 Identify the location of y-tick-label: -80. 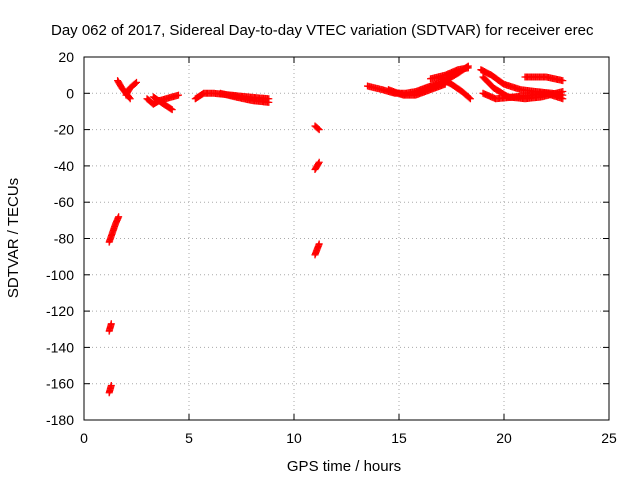
(64, 239).